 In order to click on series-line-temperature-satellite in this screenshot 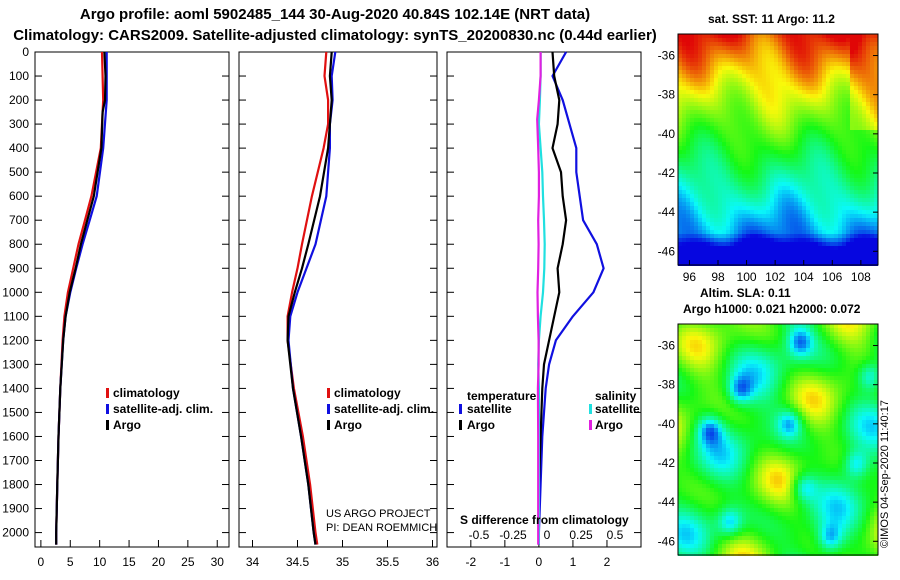, I will do `click(571, 298)`.